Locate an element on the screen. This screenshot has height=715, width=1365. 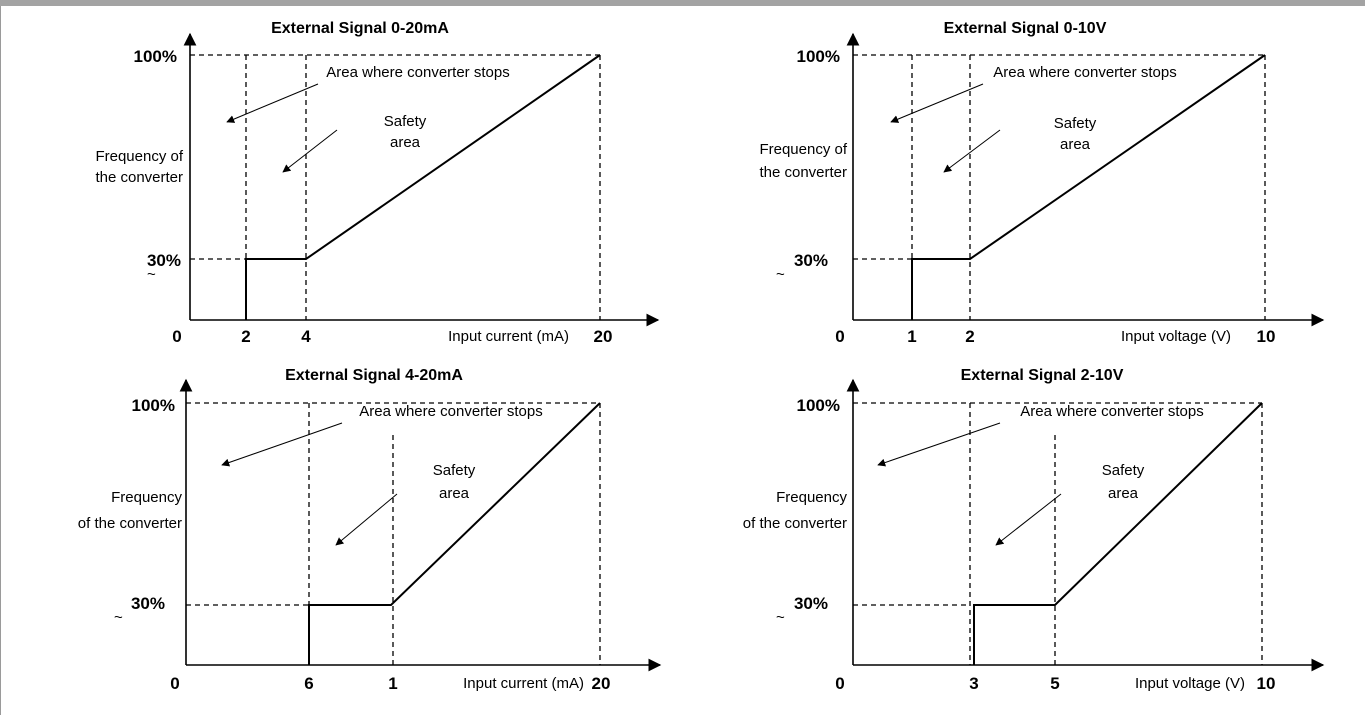
x-tick-a: 2 is located at coordinates (245, 336).